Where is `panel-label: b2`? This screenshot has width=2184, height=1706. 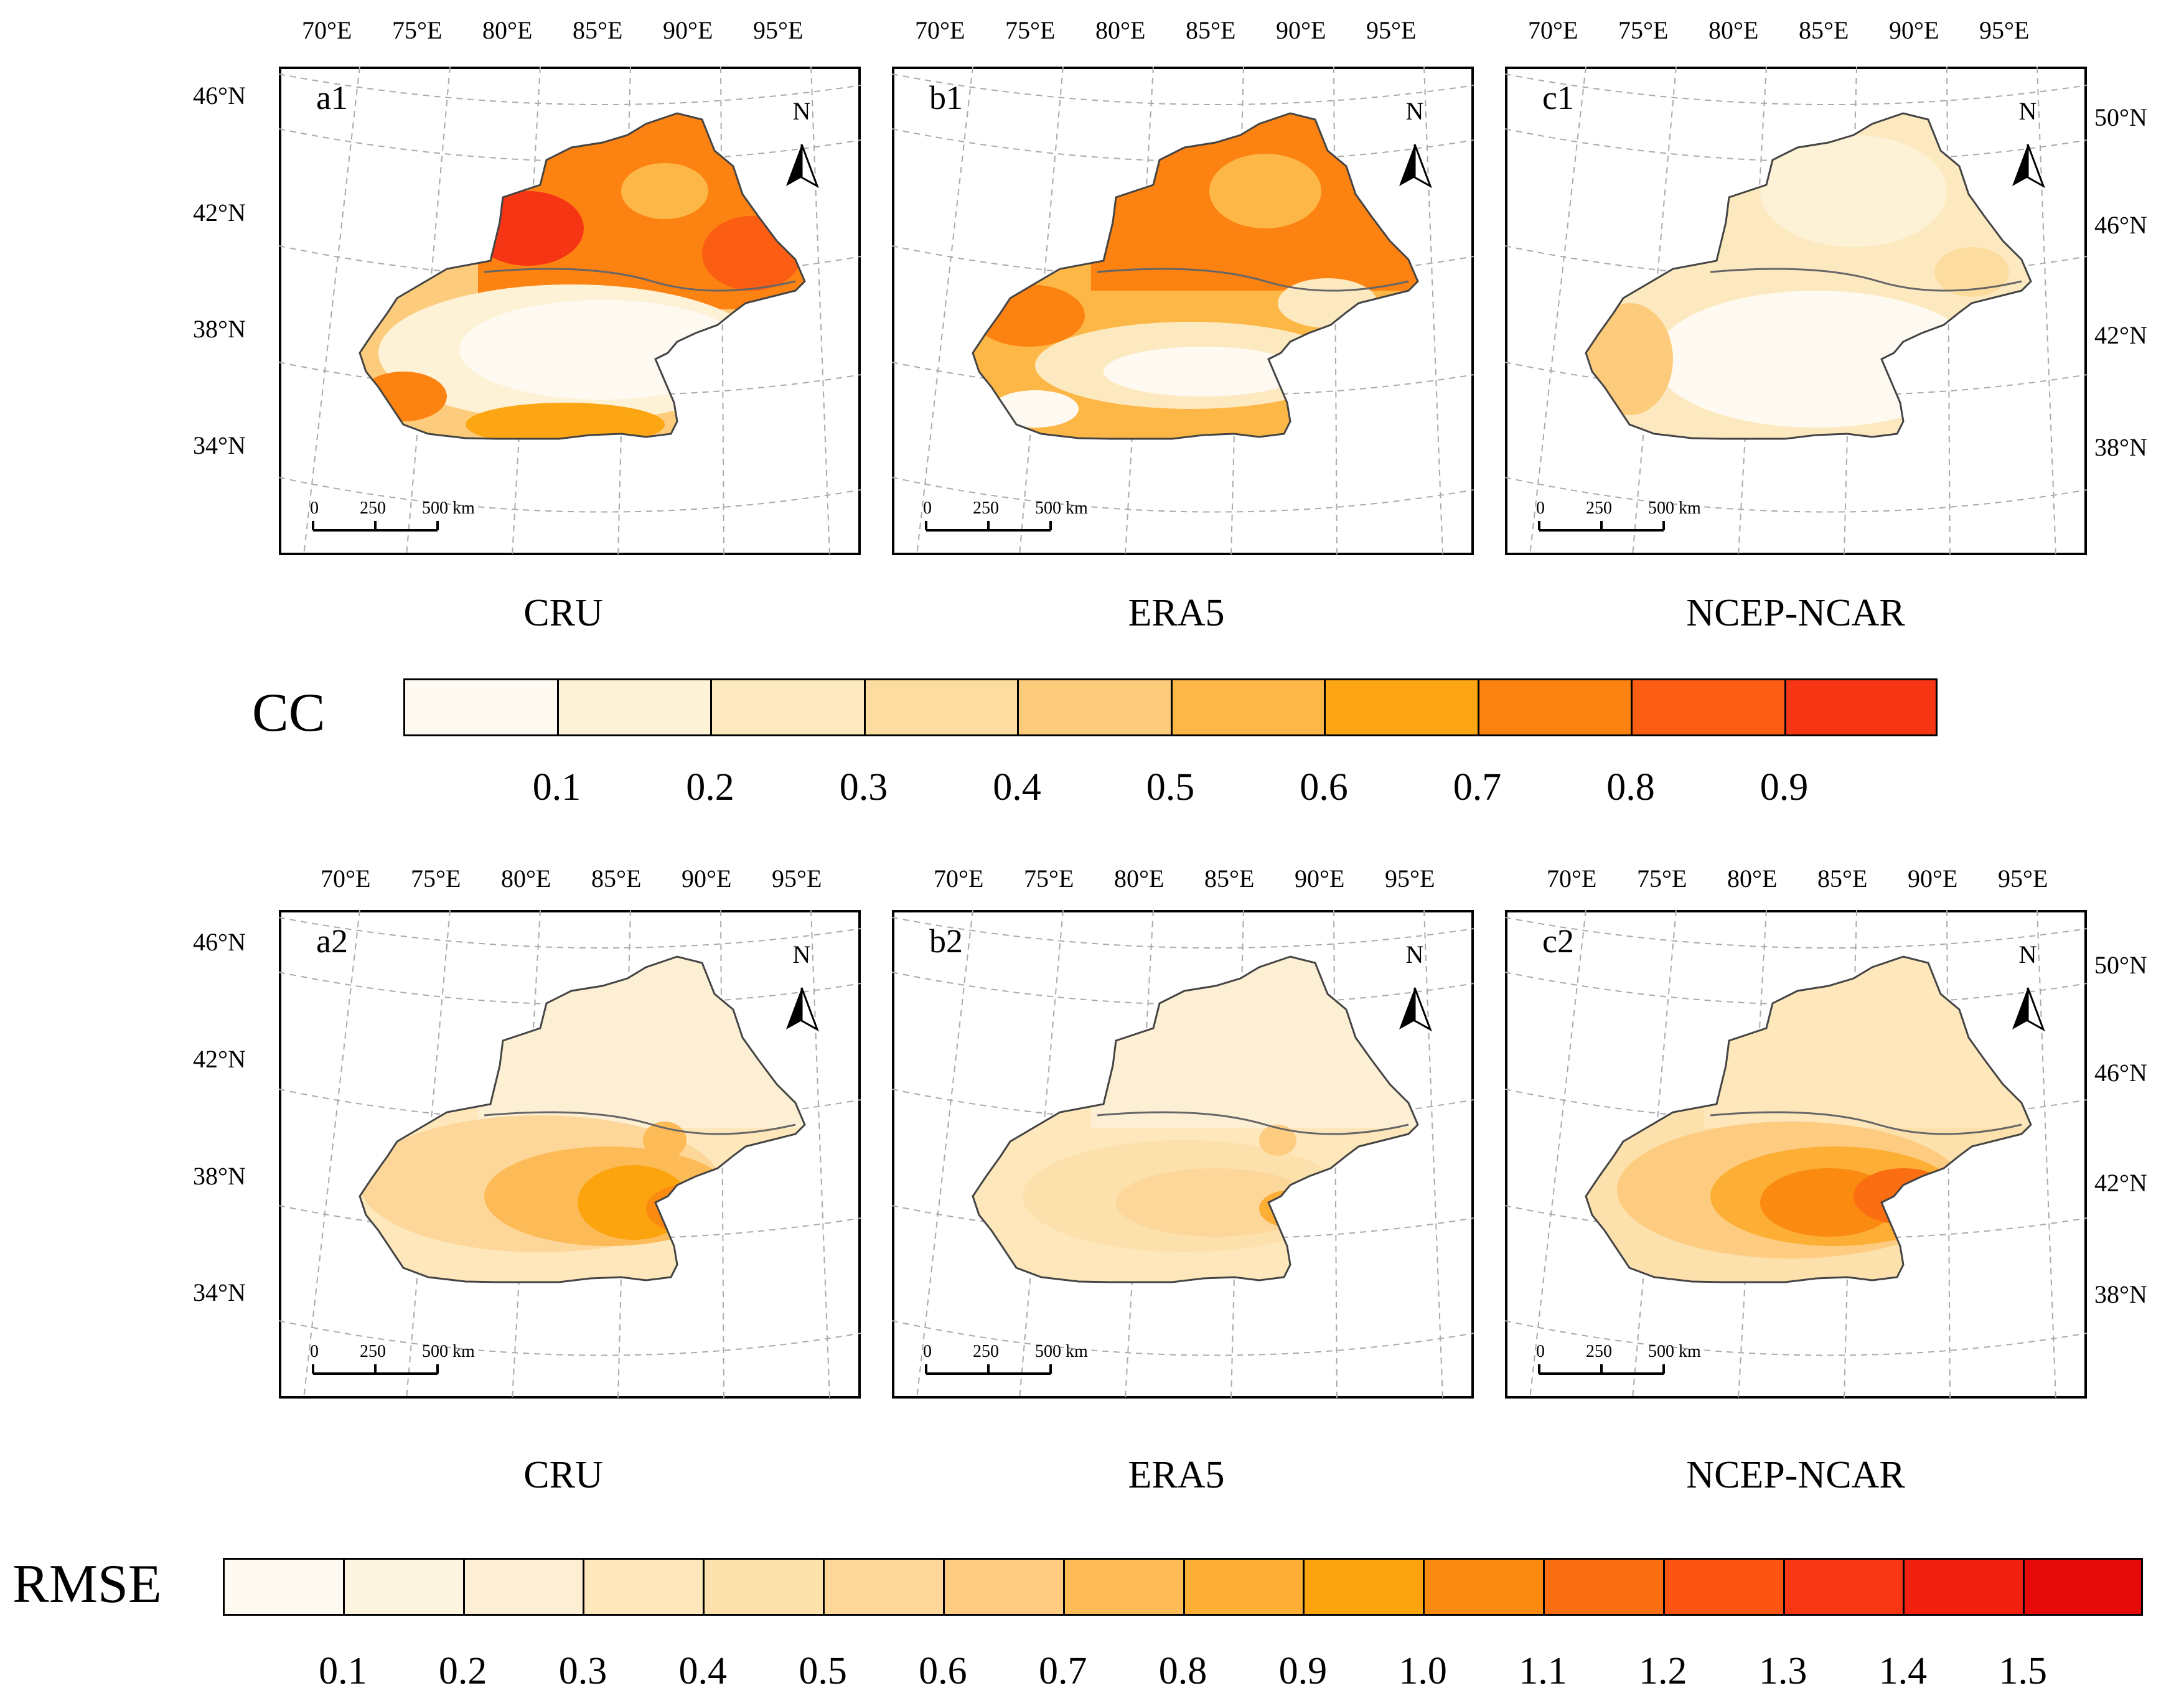 panel-label: b2 is located at coordinates (946, 941).